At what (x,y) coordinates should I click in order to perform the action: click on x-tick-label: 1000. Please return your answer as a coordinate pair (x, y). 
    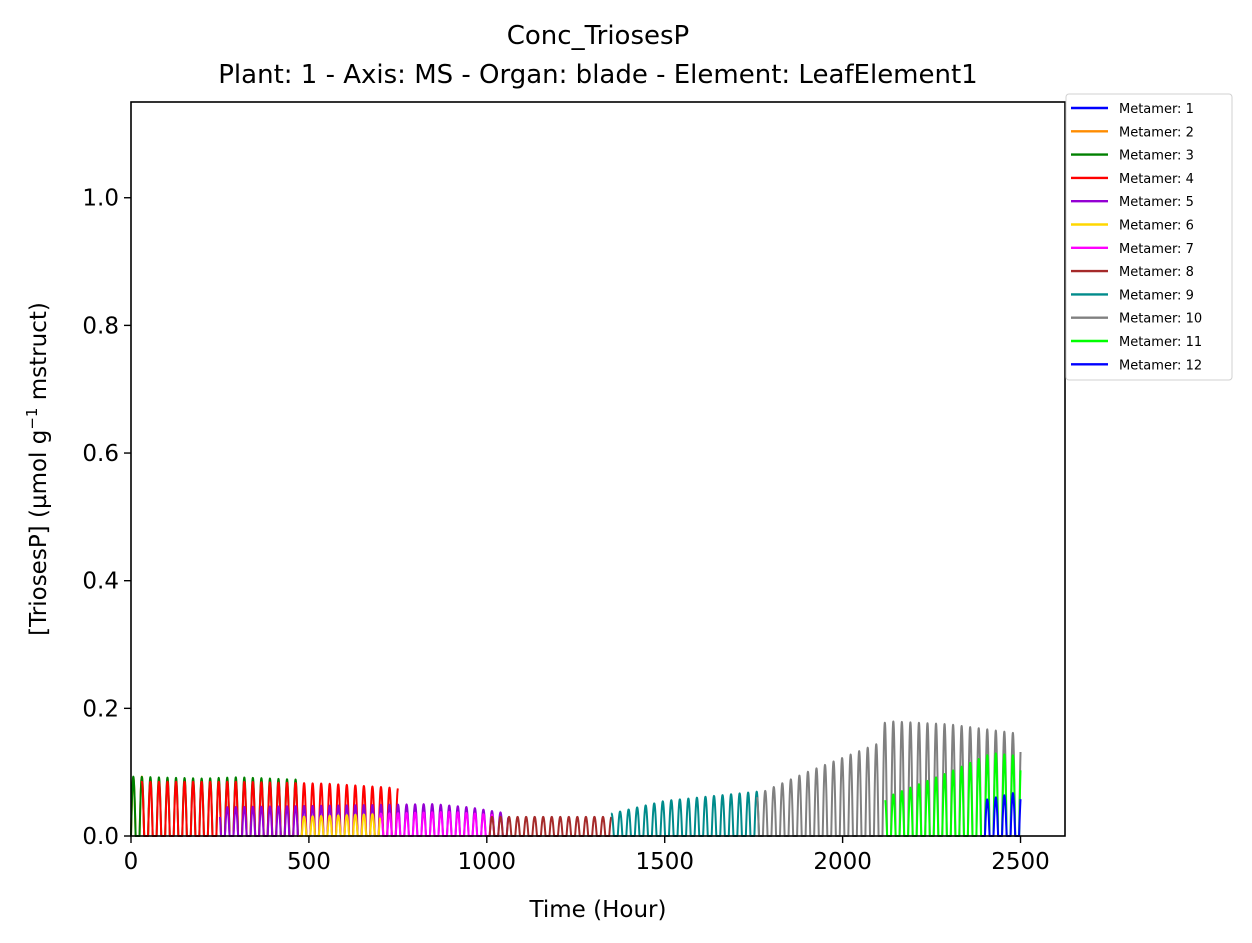
    Looking at the image, I should click on (487, 862).